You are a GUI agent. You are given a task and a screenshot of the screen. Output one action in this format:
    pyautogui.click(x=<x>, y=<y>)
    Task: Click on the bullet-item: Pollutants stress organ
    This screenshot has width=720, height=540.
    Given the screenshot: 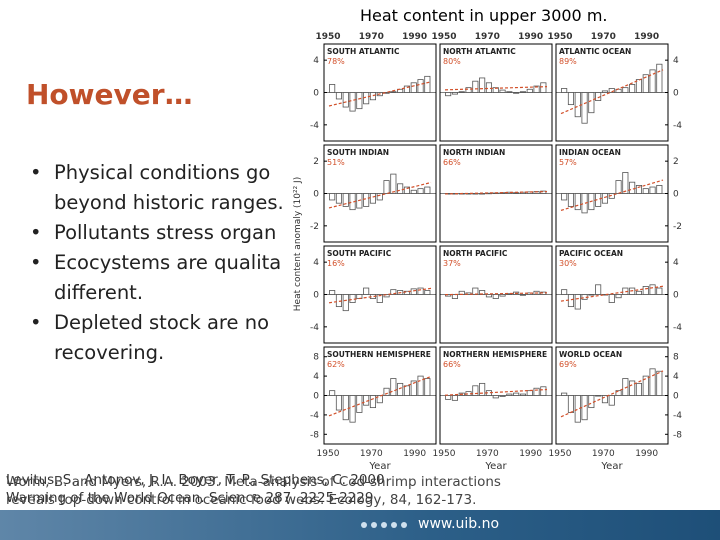 What is the action you would take?
    pyautogui.click(x=164, y=233)
    